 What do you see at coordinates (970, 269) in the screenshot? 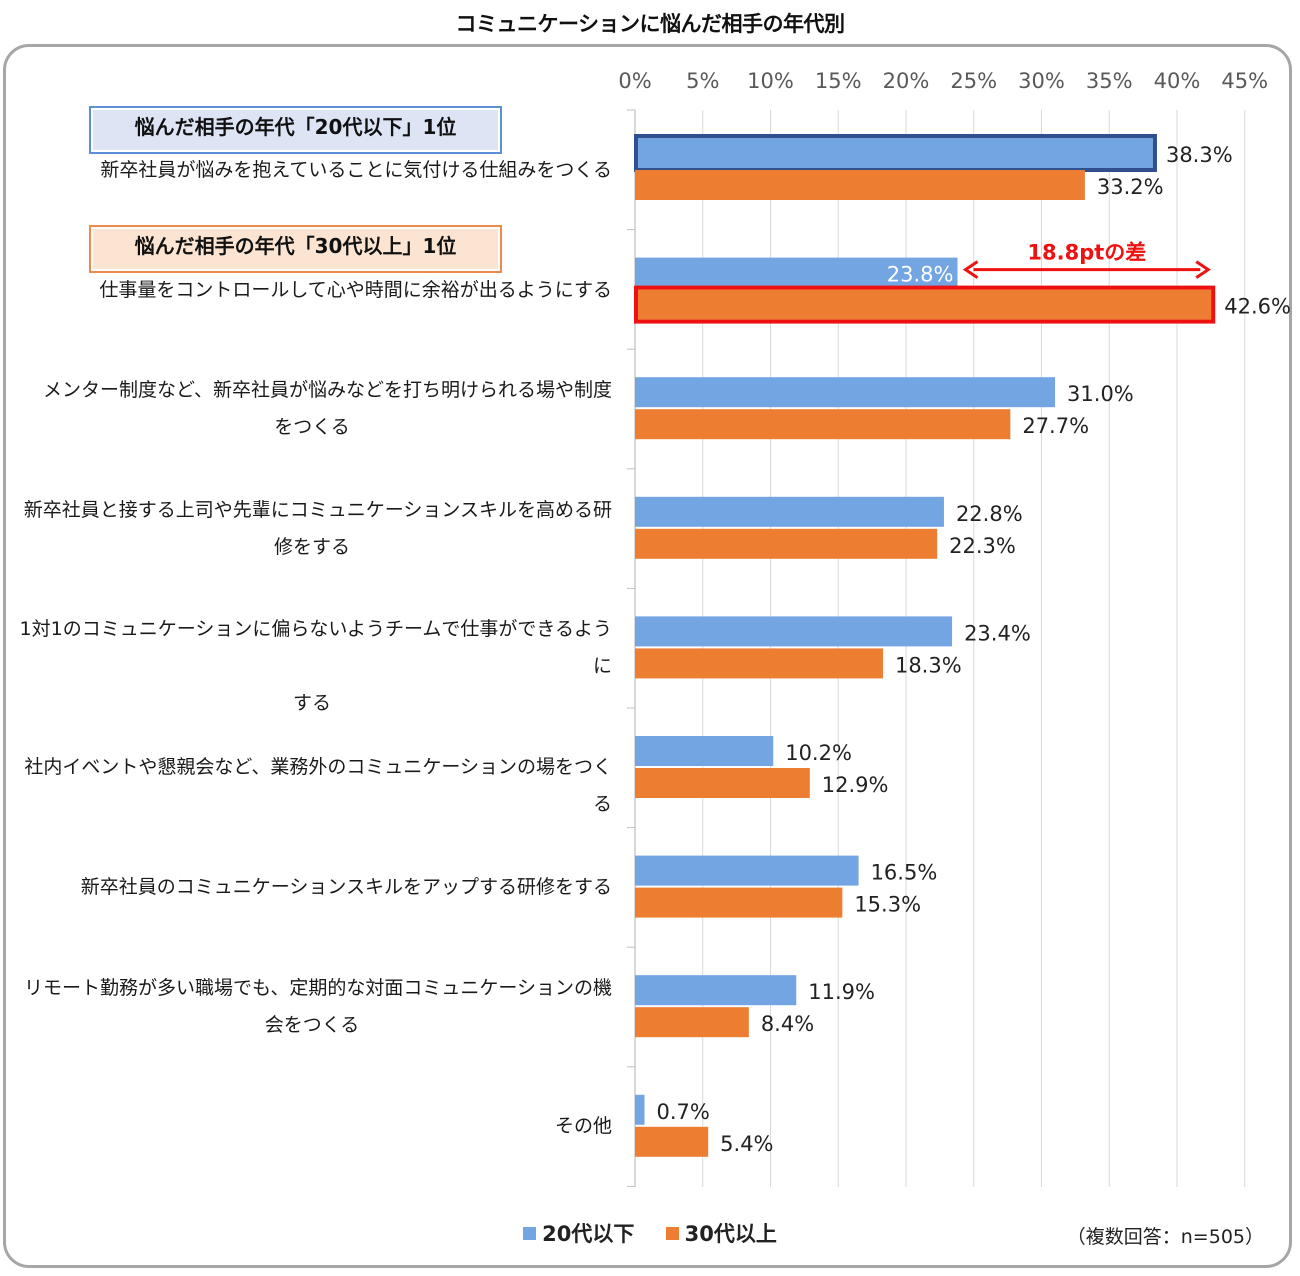
I see `annotation-arrow-head-left` at bounding box center [970, 269].